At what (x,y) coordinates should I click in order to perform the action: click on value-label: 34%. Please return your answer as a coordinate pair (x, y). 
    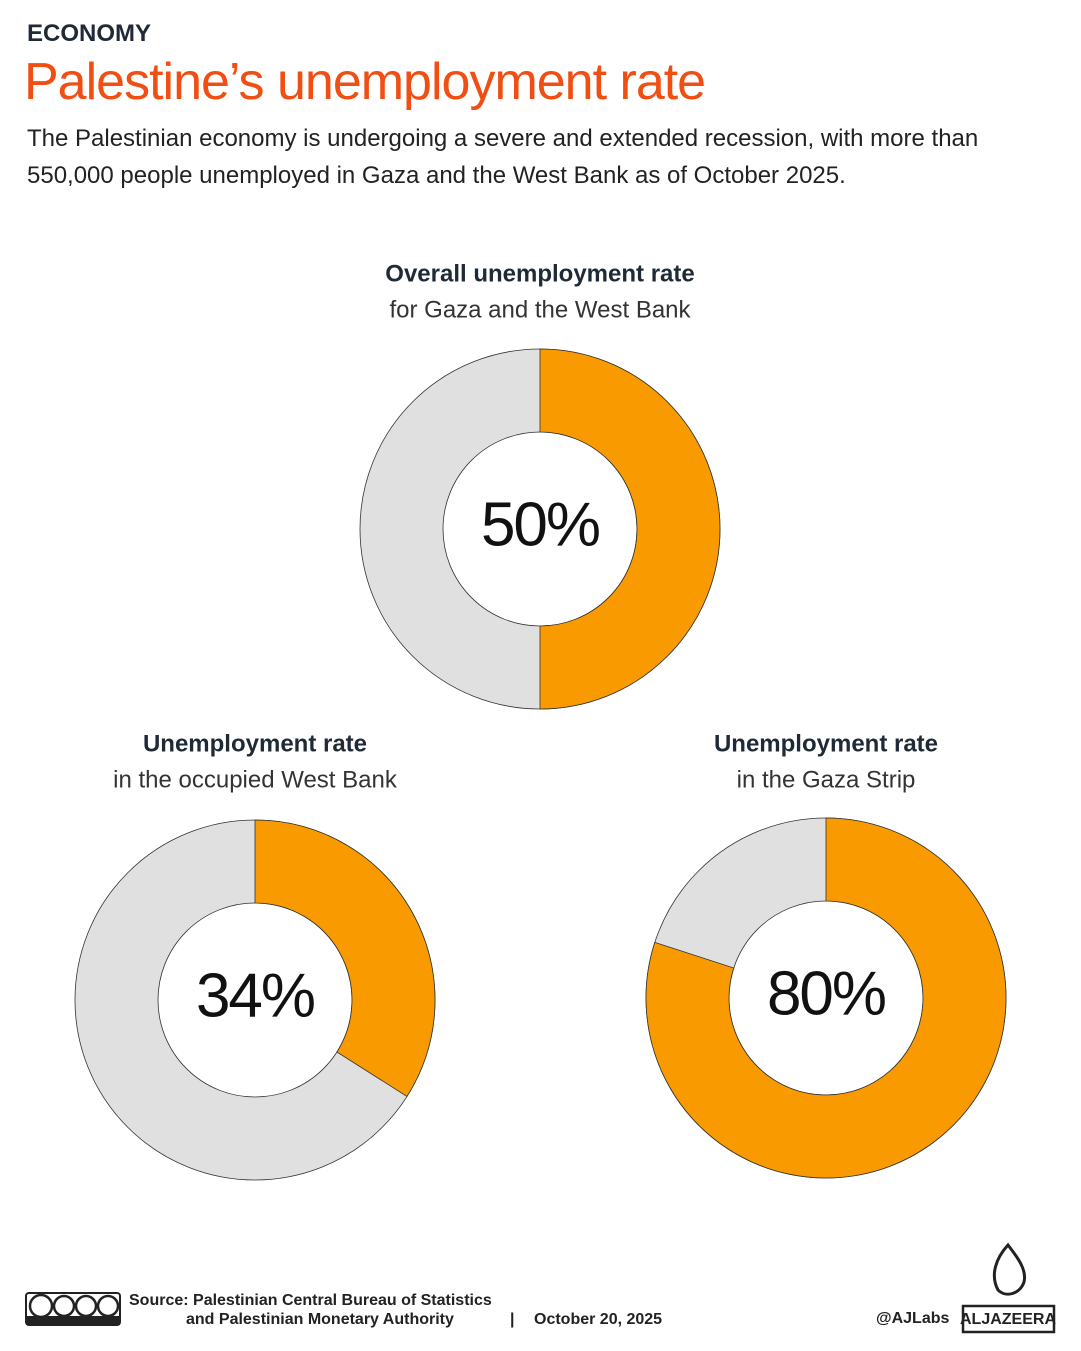
    Looking at the image, I should click on (255, 995).